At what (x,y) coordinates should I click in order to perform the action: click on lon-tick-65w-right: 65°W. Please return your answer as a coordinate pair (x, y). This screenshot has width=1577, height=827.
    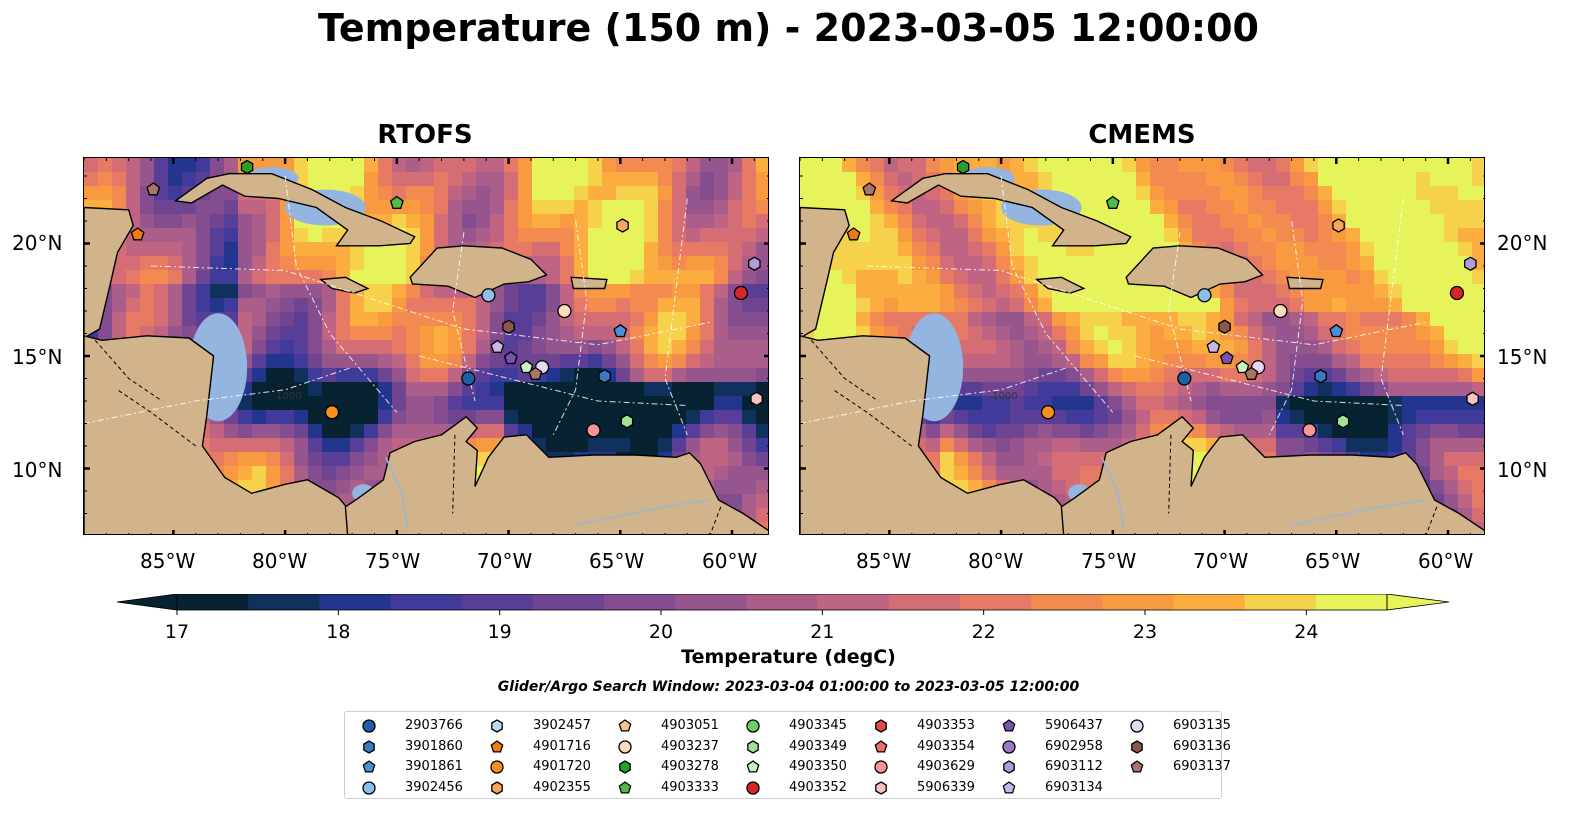
    Looking at the image, I should click on (1333, 561).